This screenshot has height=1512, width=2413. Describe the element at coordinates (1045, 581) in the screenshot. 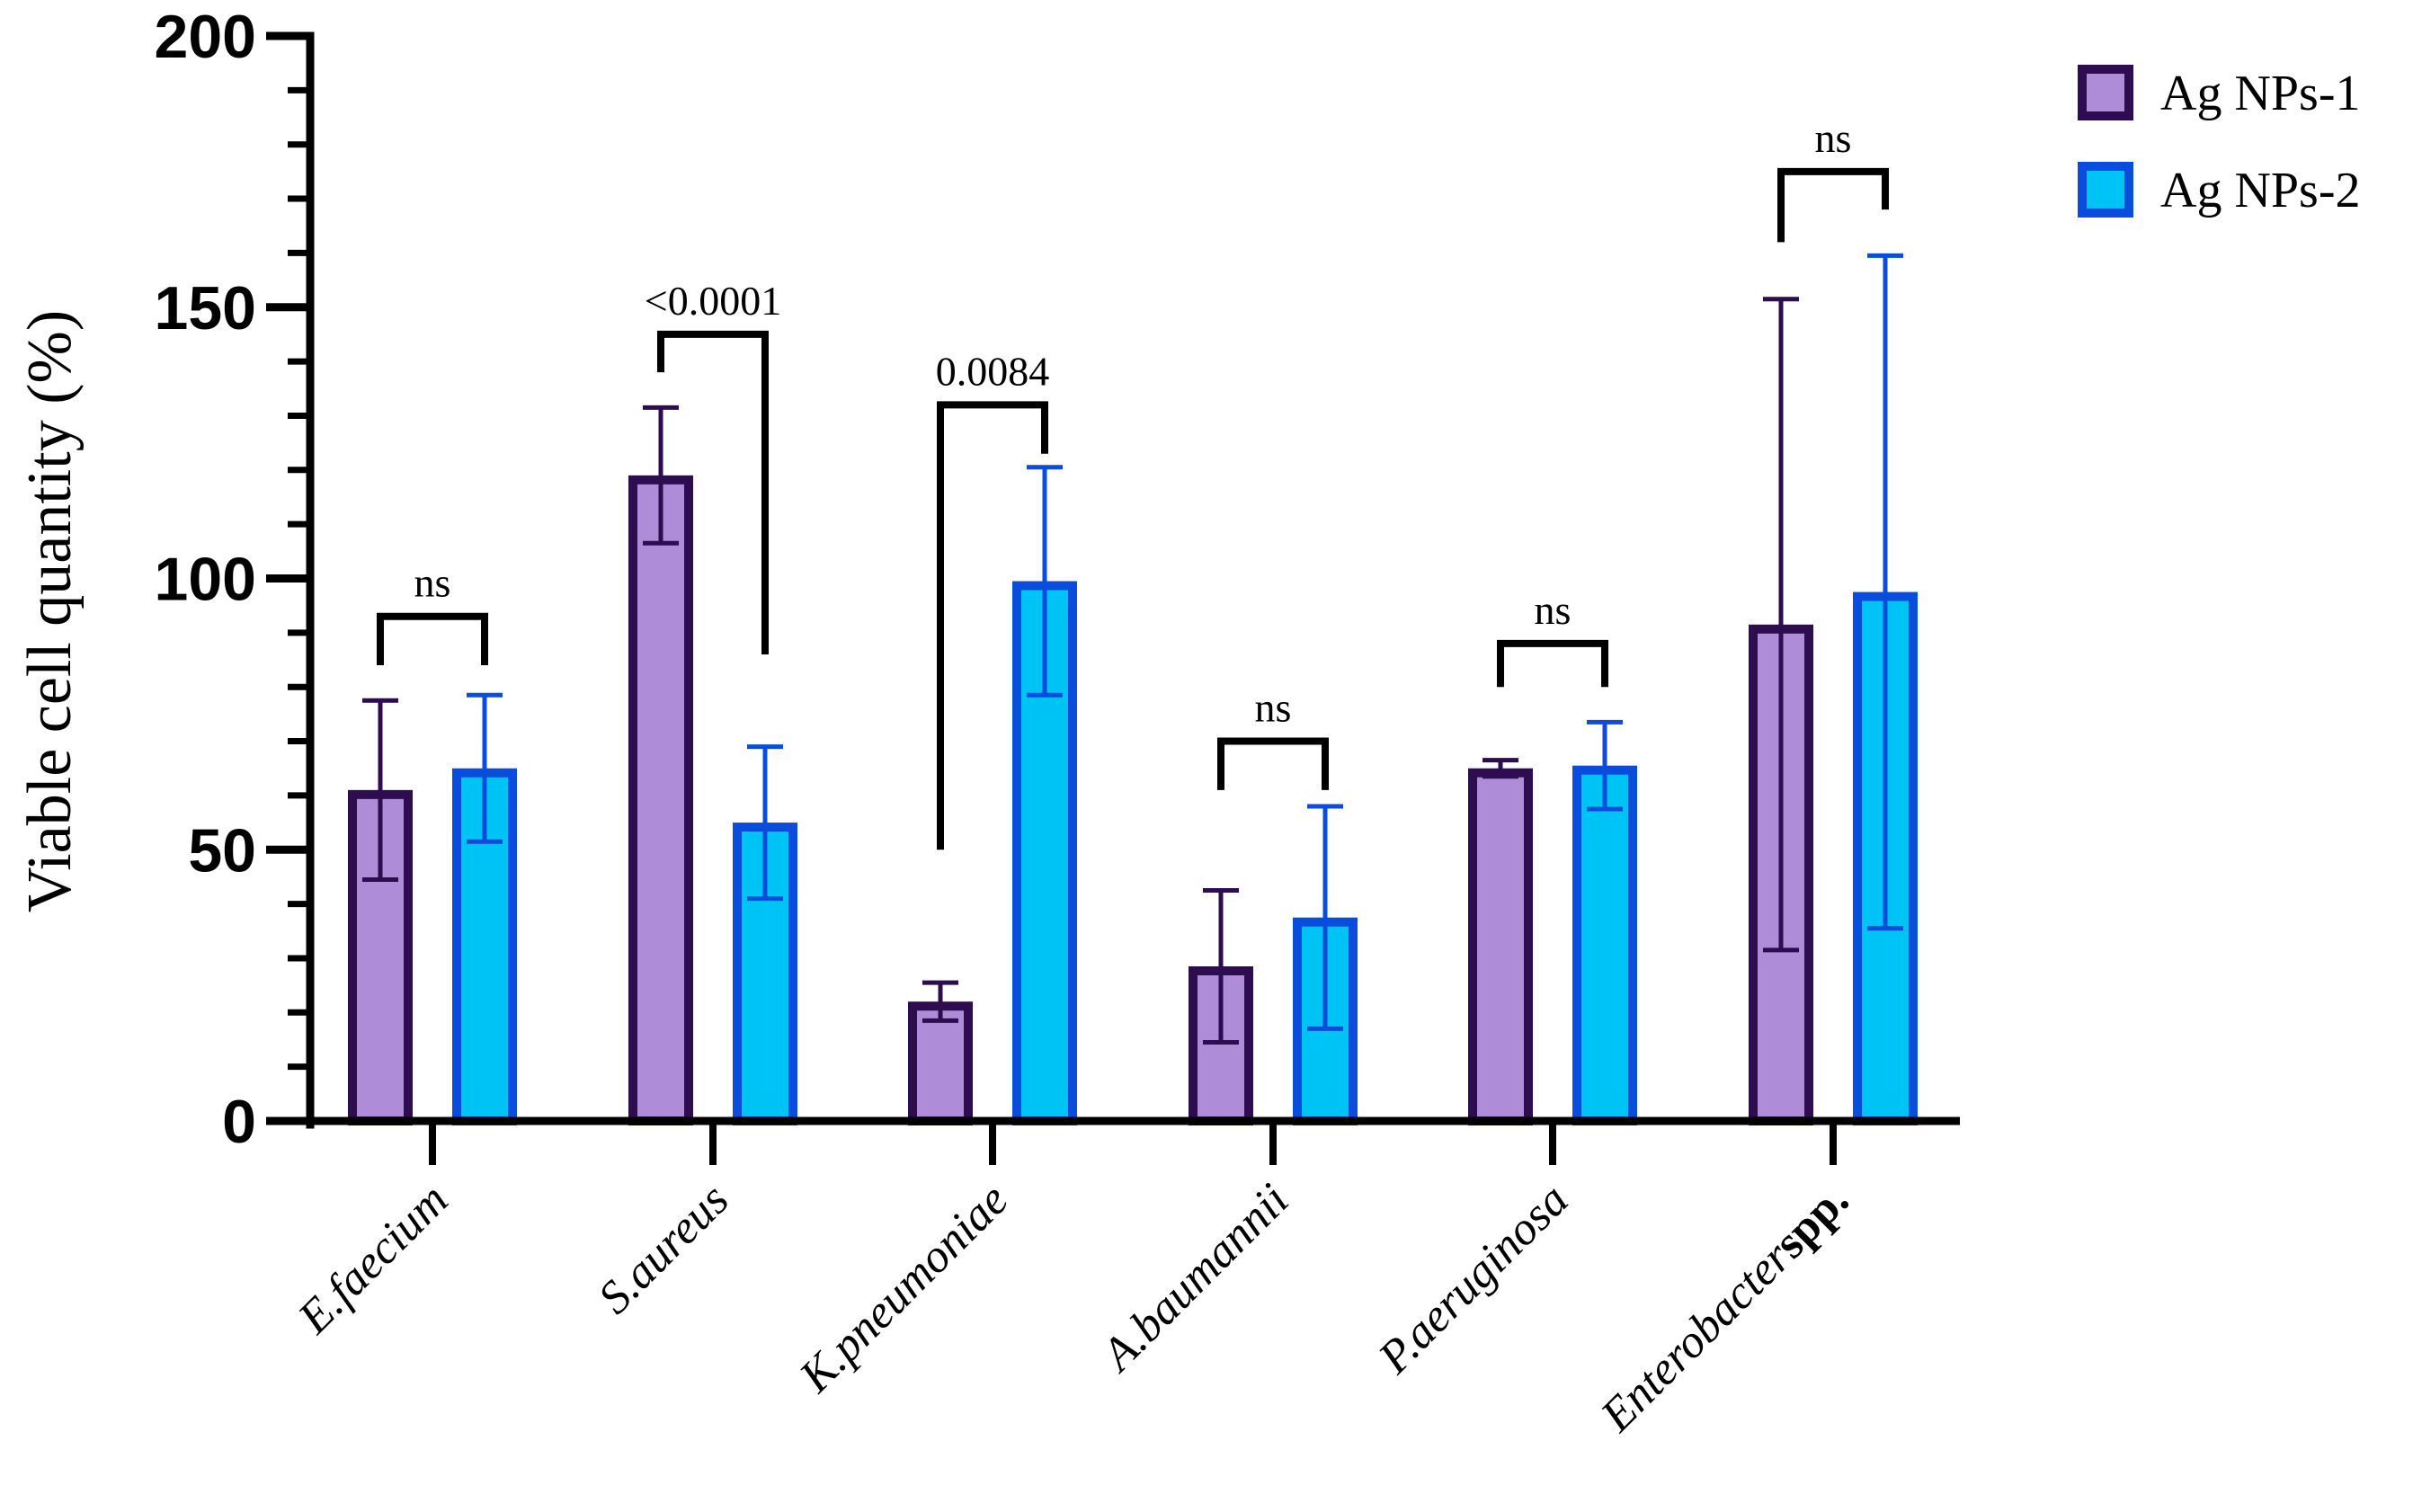

I see `error-bar-series2-cat3` at that location.